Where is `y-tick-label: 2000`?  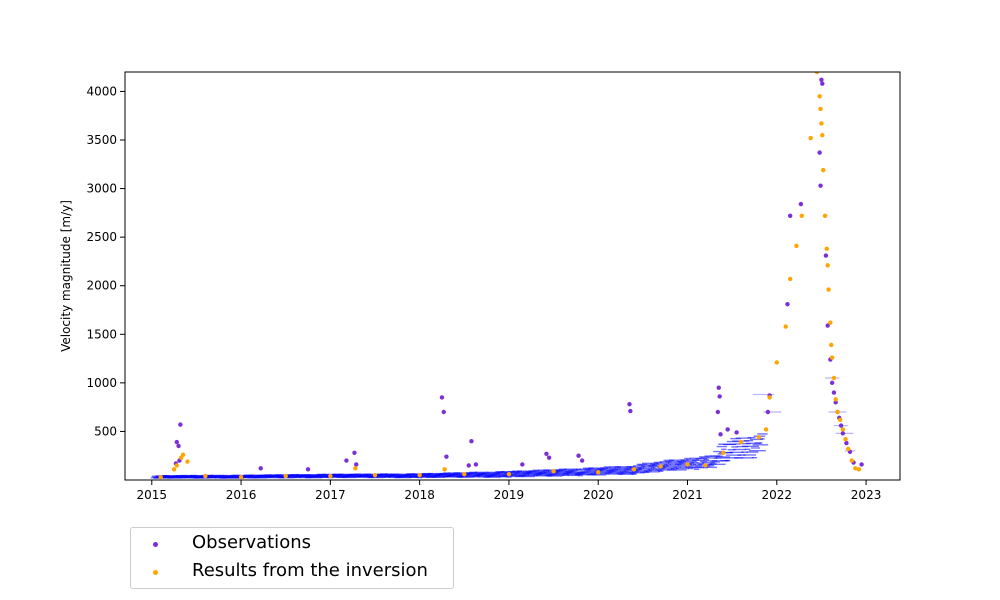 y-tick-label: 2000 is located at coordinates (101, 286).